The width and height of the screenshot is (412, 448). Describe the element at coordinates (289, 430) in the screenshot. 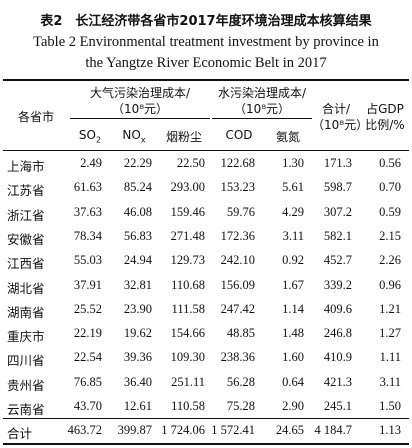

I see `sum-ammonia: 24.65` at that location.